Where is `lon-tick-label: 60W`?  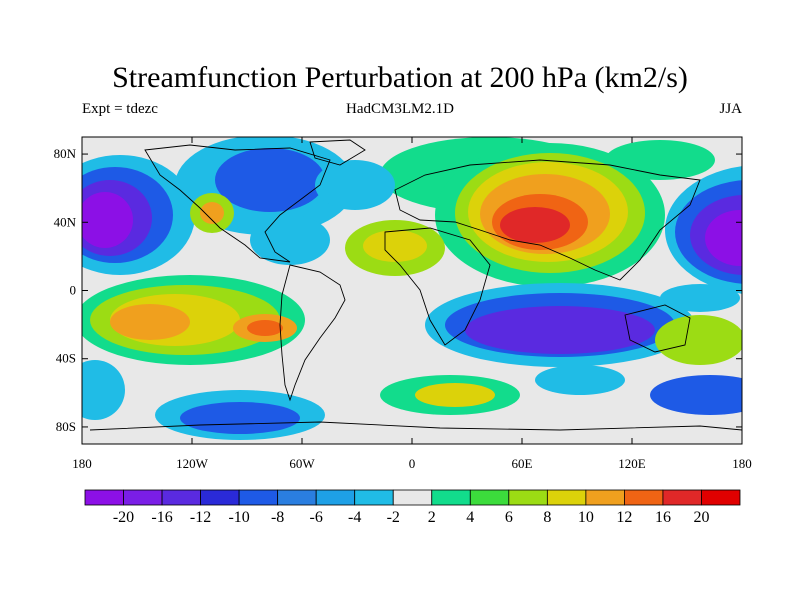
lon-tick-label: 60W is located at coordinates (302, 463).